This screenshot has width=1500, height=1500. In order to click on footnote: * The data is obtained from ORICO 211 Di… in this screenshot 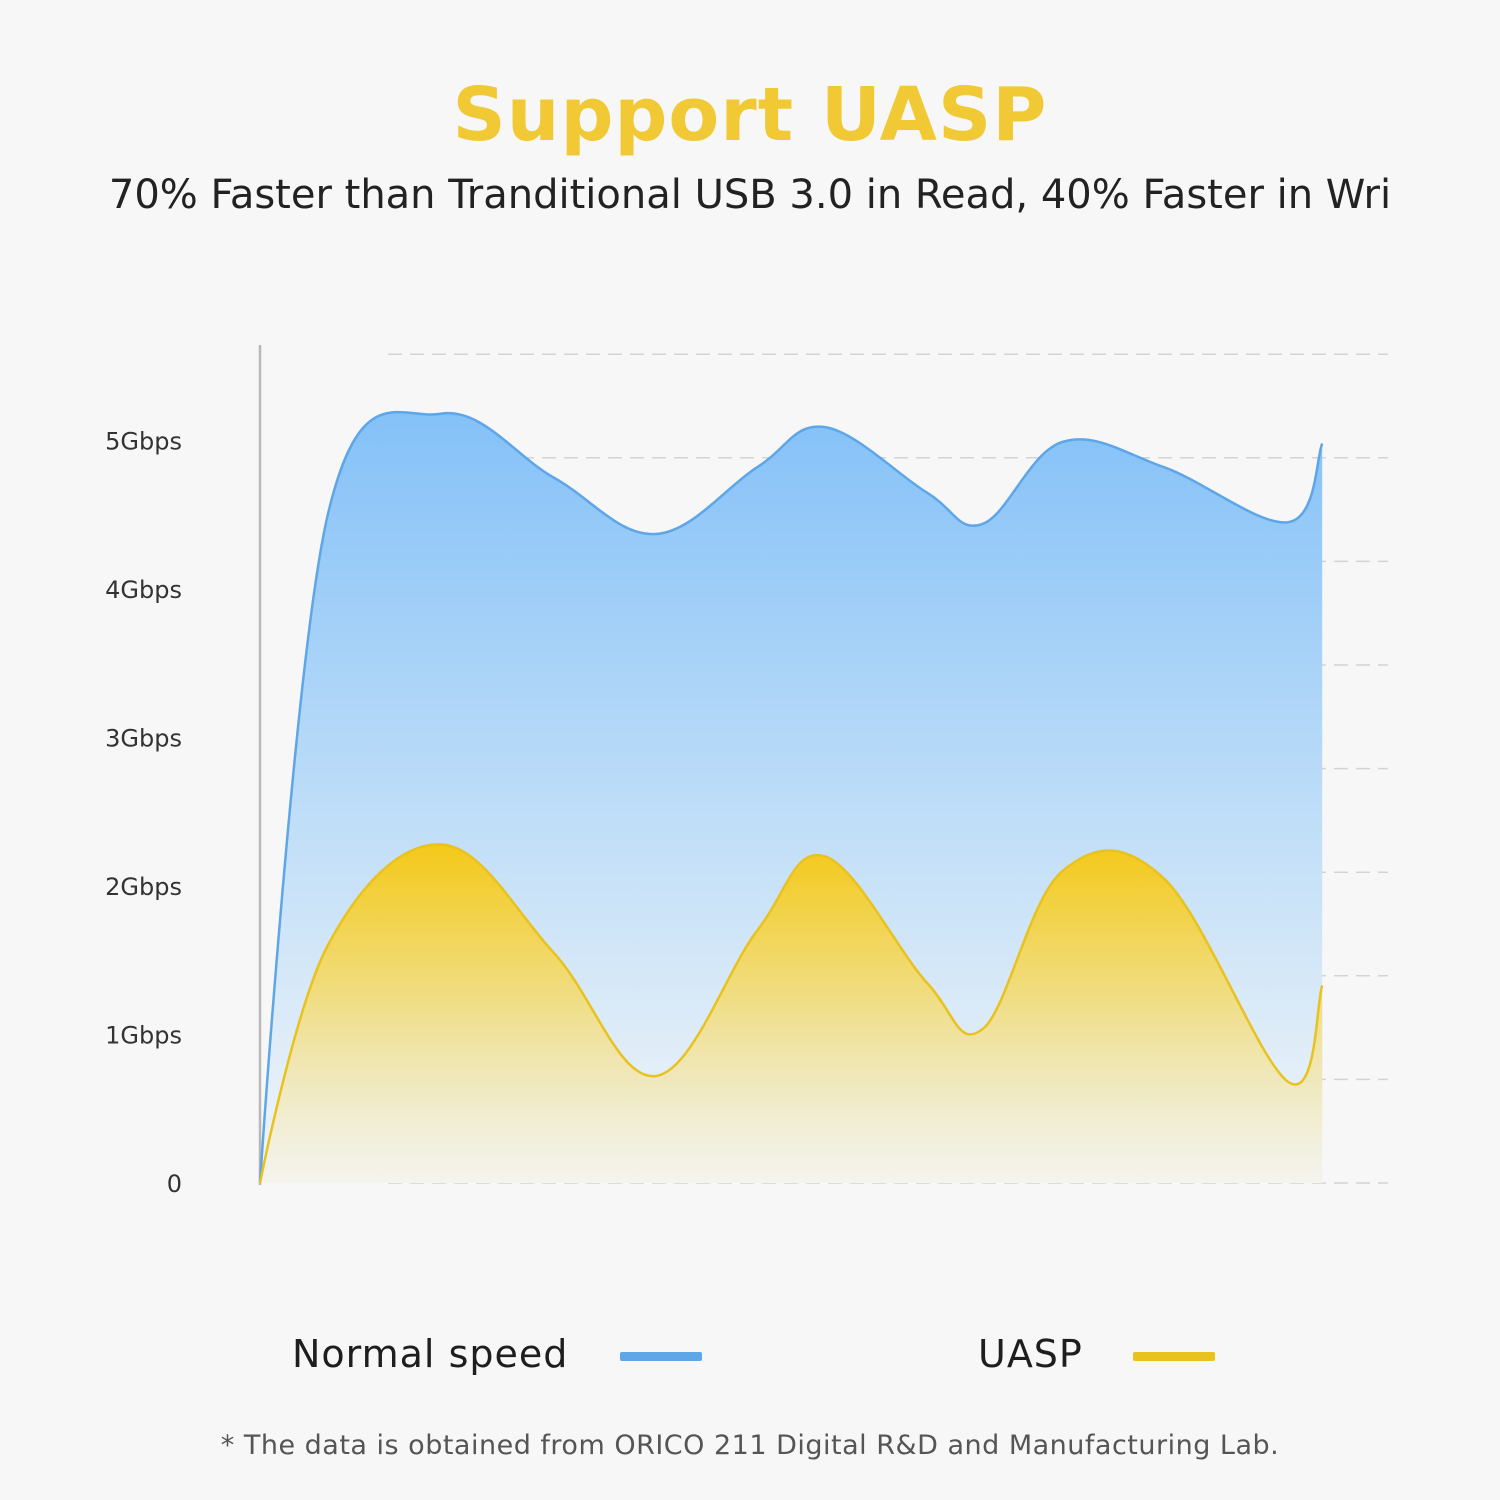, I will do `click(750, 1445)`.